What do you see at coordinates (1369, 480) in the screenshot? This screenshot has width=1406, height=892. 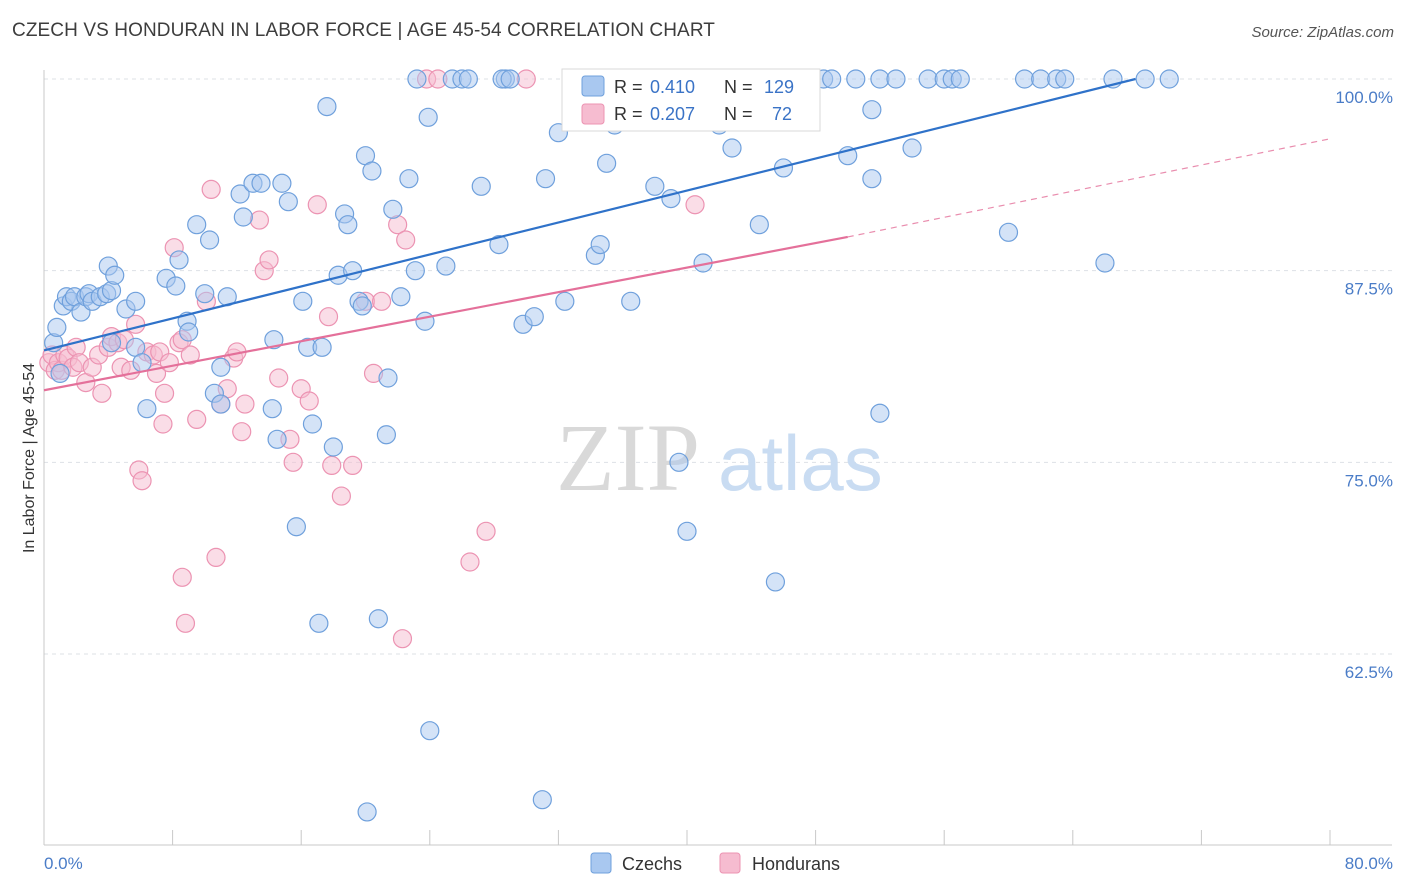 I see `y-tick-label: 75.0%` at bounding box center [1369, 480].